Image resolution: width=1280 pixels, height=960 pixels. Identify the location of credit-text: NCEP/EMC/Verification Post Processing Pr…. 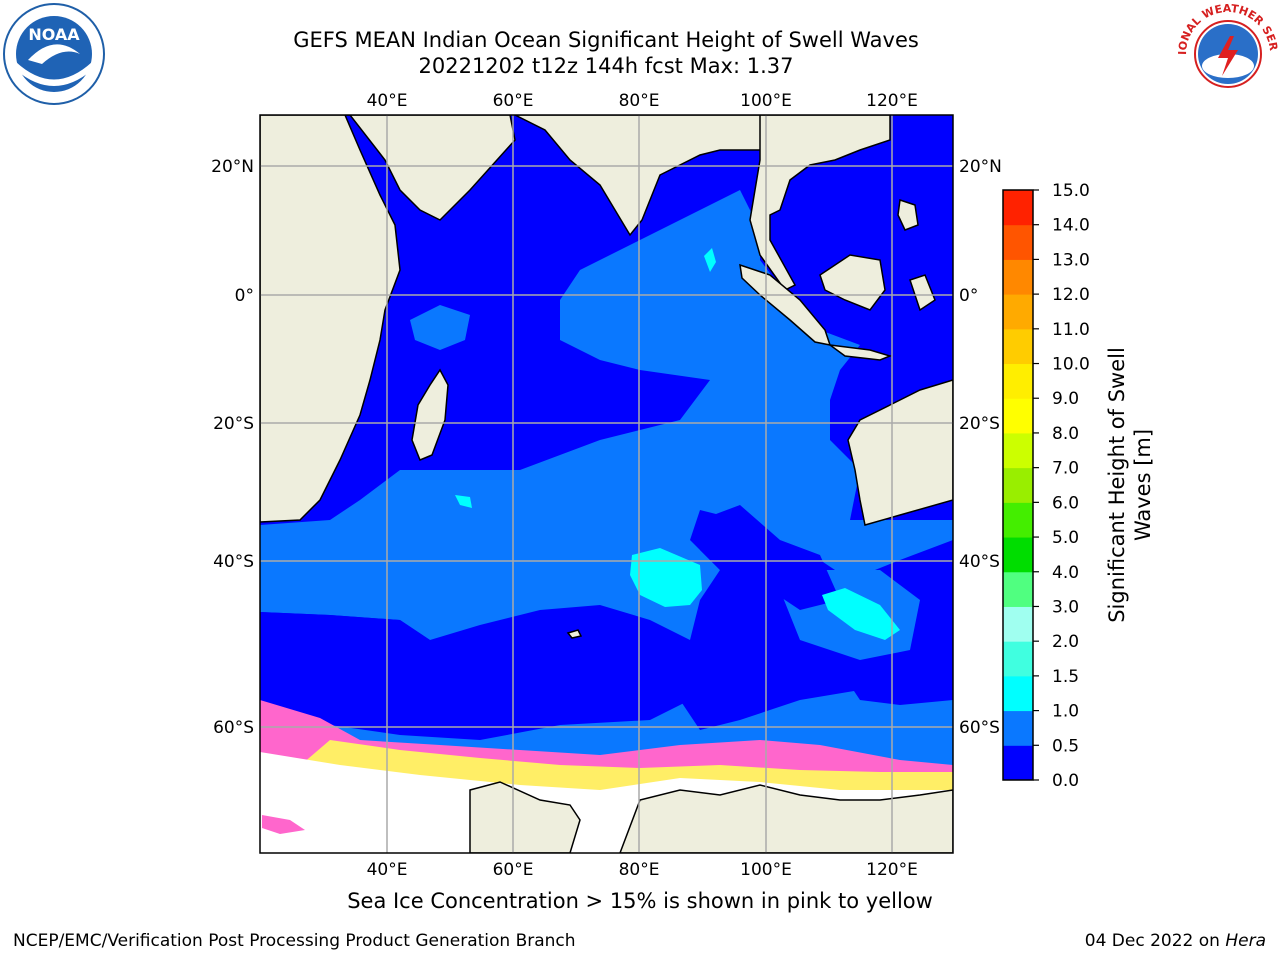
(294, 941).